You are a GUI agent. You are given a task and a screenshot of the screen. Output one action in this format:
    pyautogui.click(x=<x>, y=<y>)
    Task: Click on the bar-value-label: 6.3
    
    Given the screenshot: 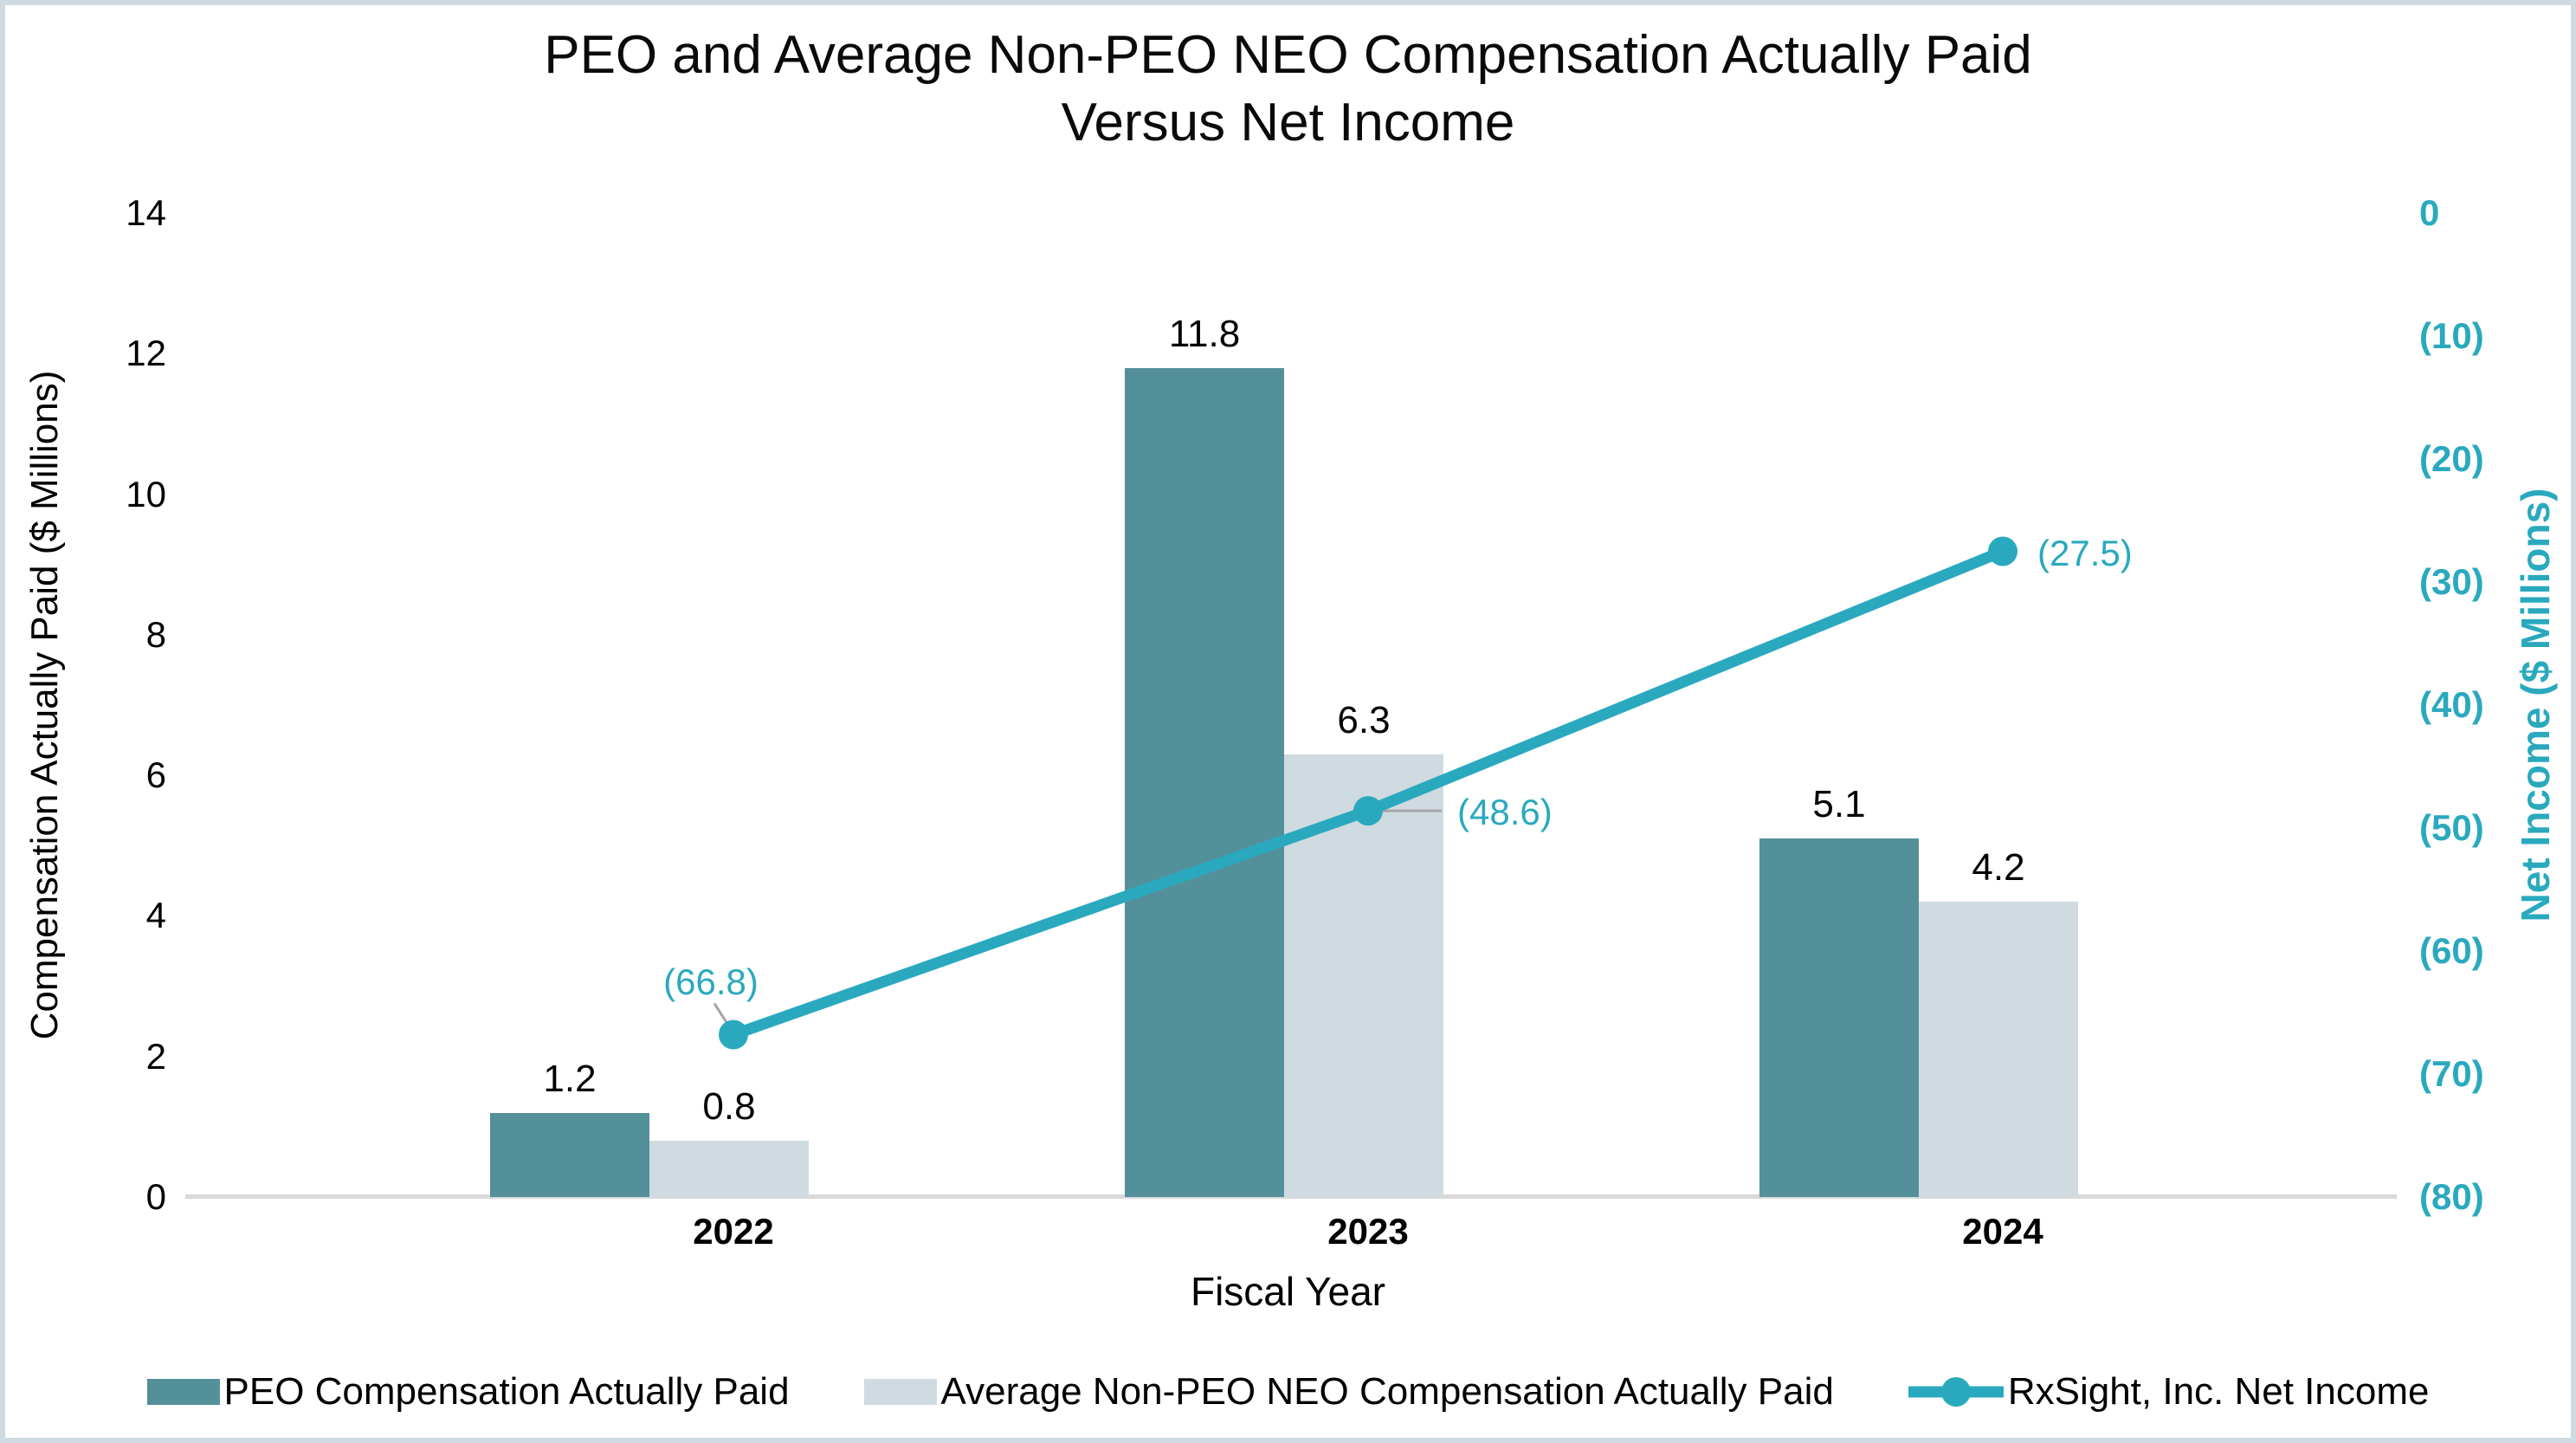 What is the action you would take?
    pyautogui.click(x=1364, y=720)
    